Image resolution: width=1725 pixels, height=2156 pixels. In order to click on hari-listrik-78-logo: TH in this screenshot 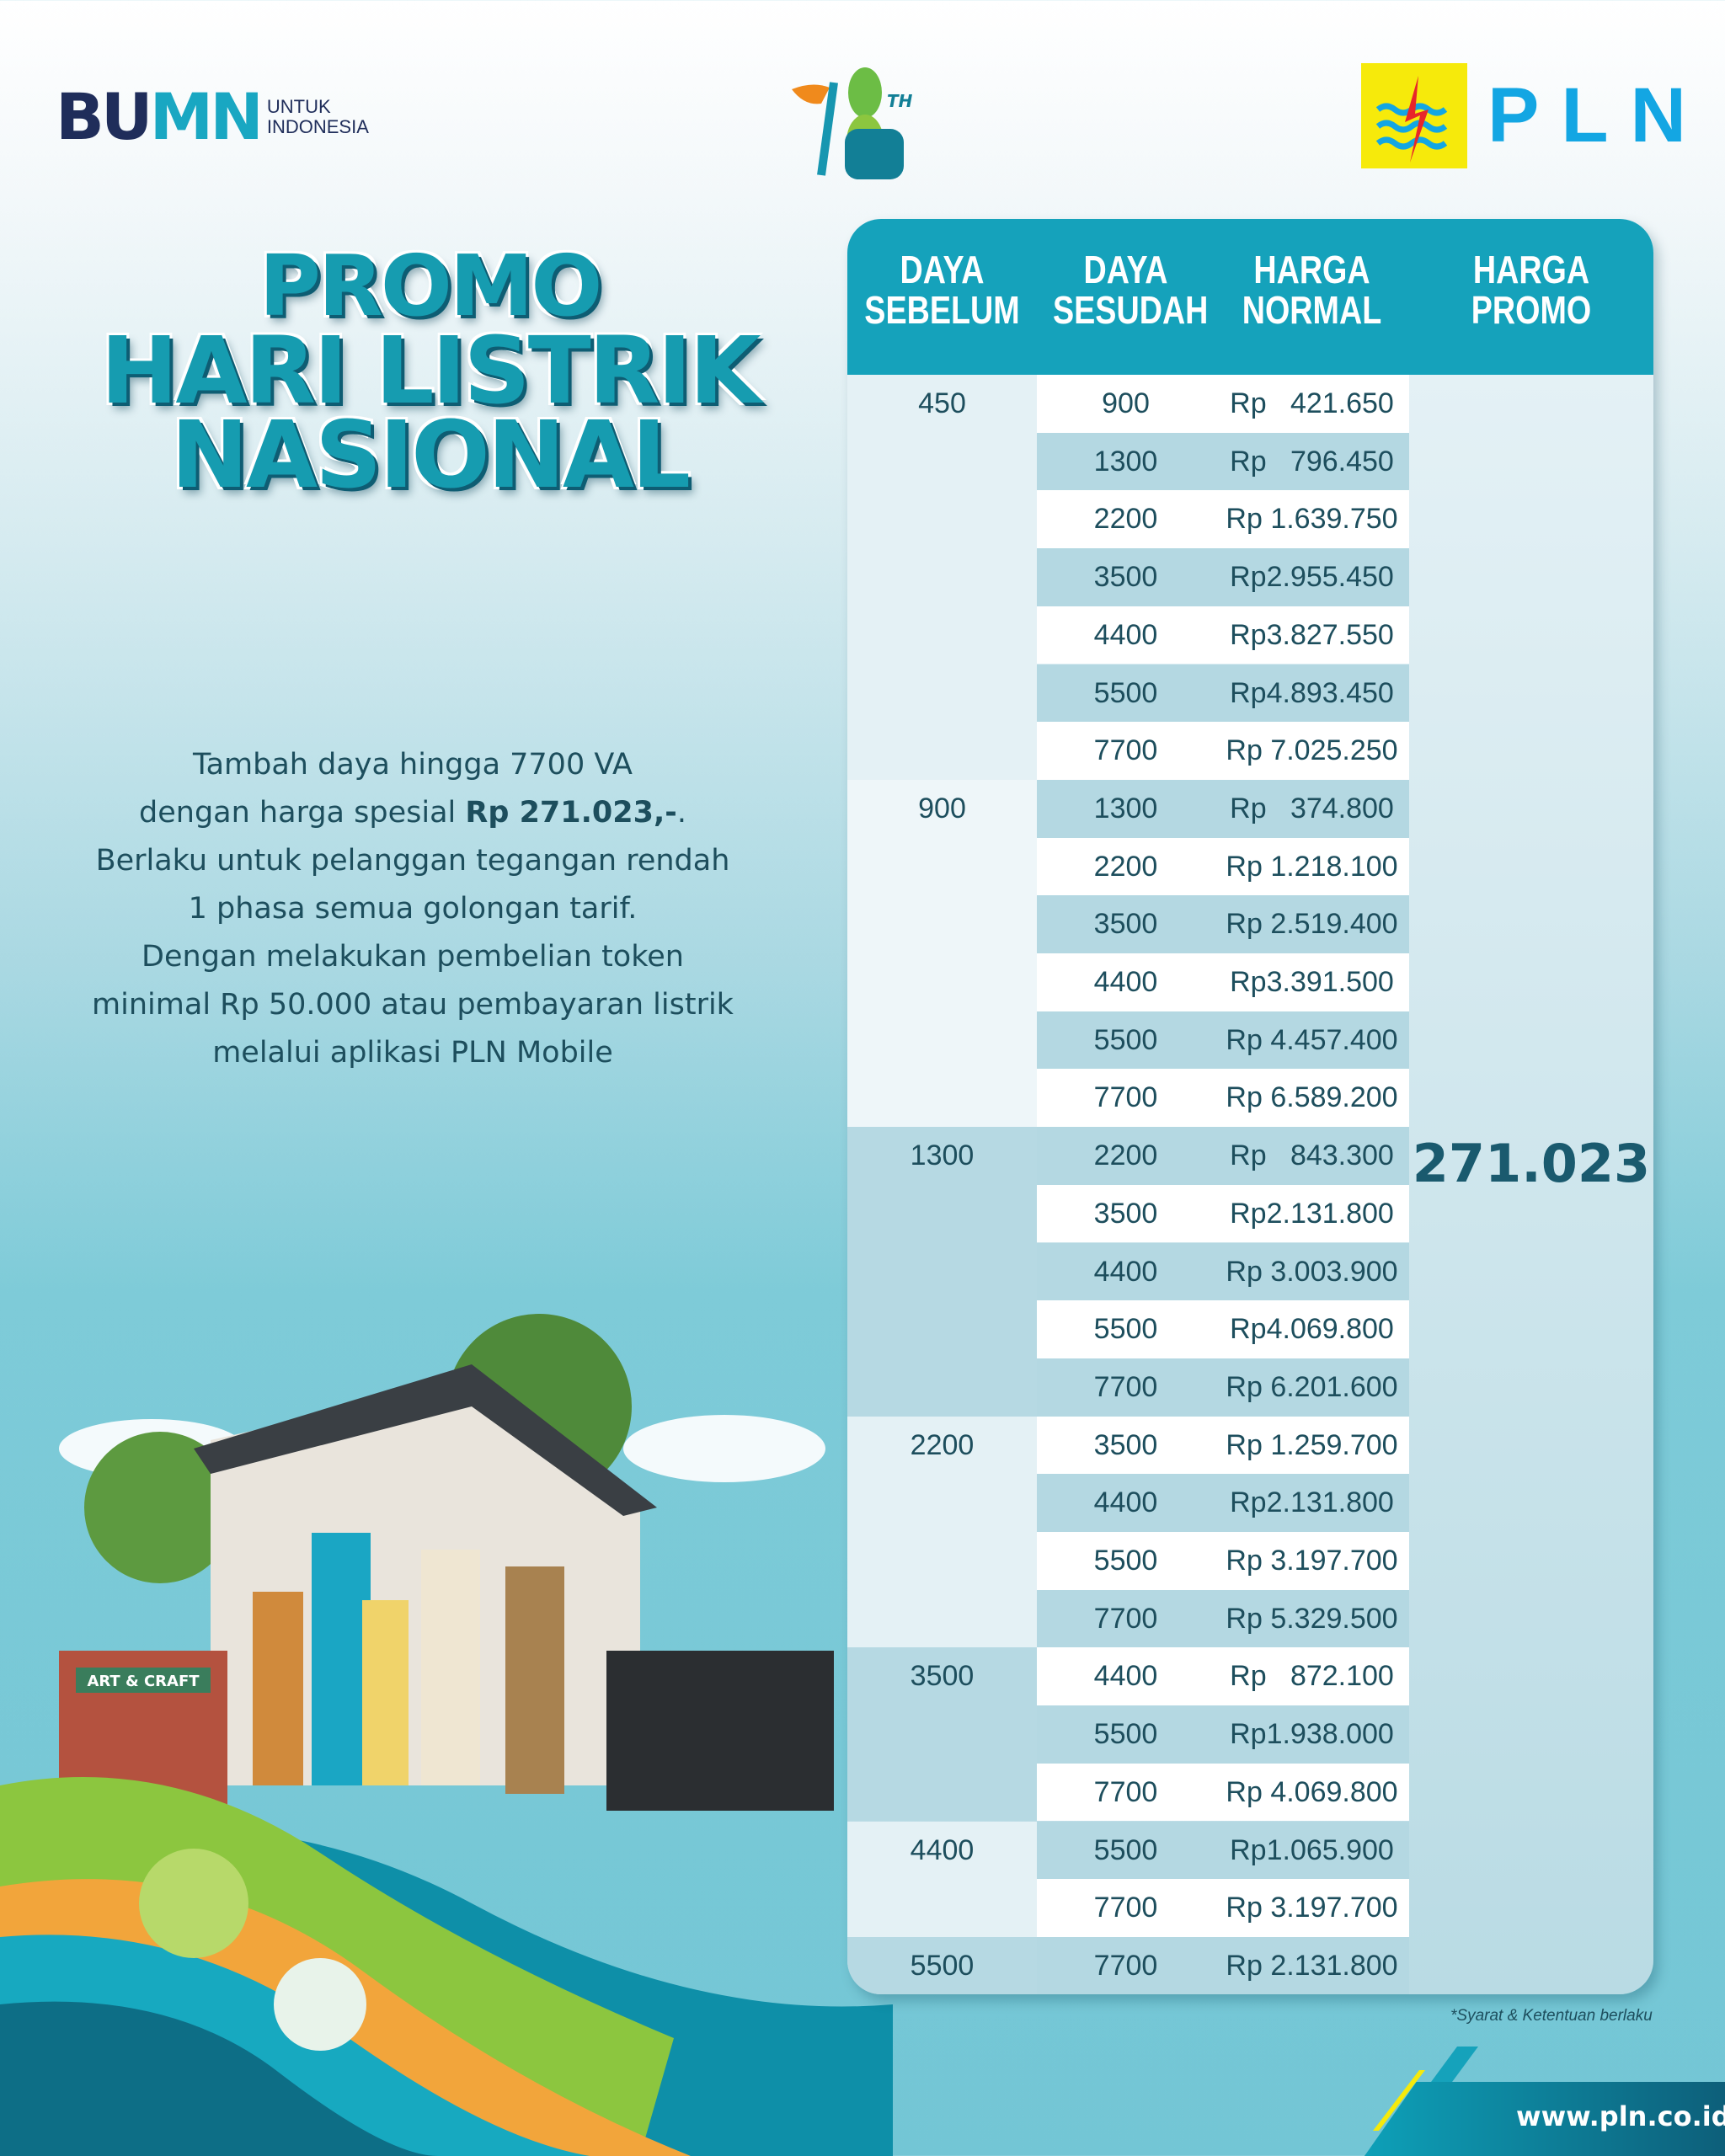, I will do `click(868, 120)`.